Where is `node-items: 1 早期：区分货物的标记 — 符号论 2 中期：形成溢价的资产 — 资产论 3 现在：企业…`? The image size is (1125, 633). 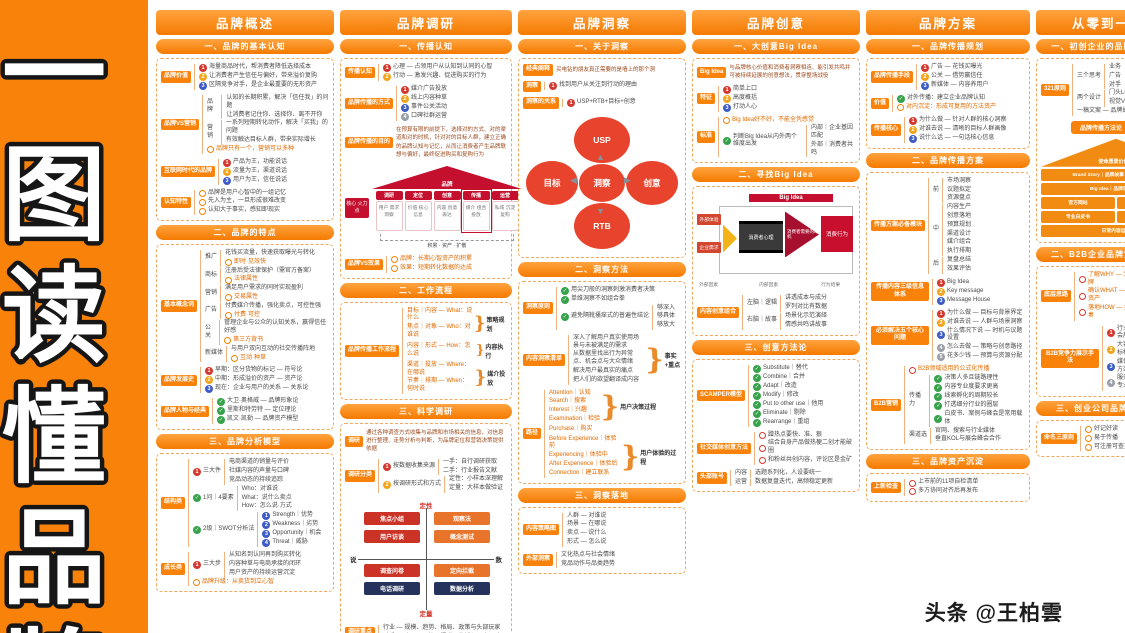
node-items: 1 早期：区分货物的标记 — 符号论 2 中期：形成溢价的资产 — 资产论 3 现在：企业… is located at coordinates (254, 380).